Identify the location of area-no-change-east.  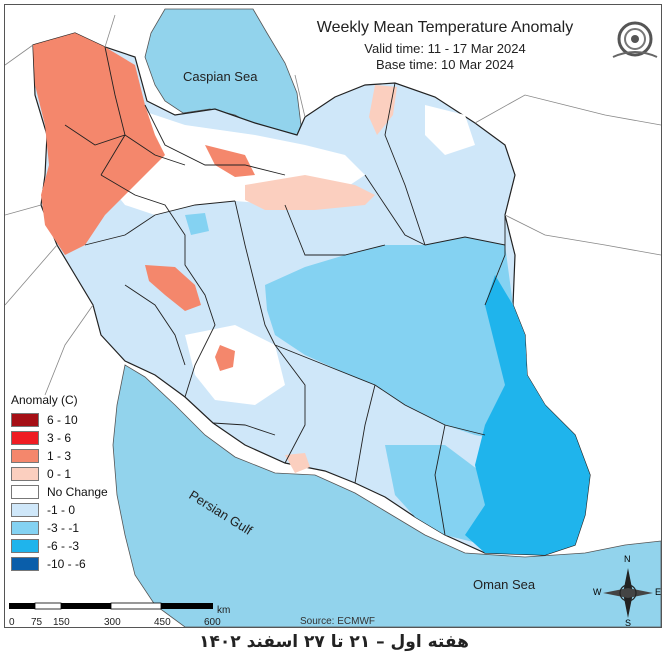
(450, 130).